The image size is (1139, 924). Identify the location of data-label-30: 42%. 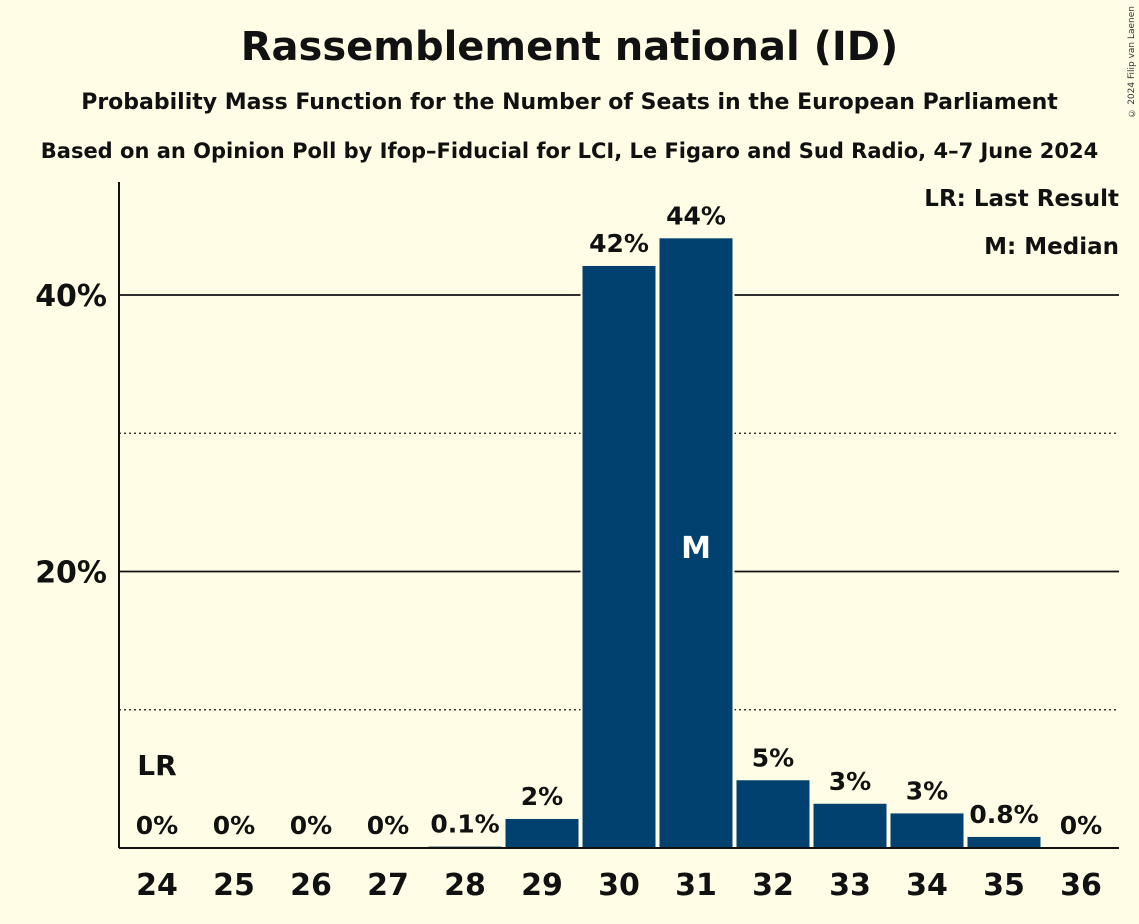
(619, 243).